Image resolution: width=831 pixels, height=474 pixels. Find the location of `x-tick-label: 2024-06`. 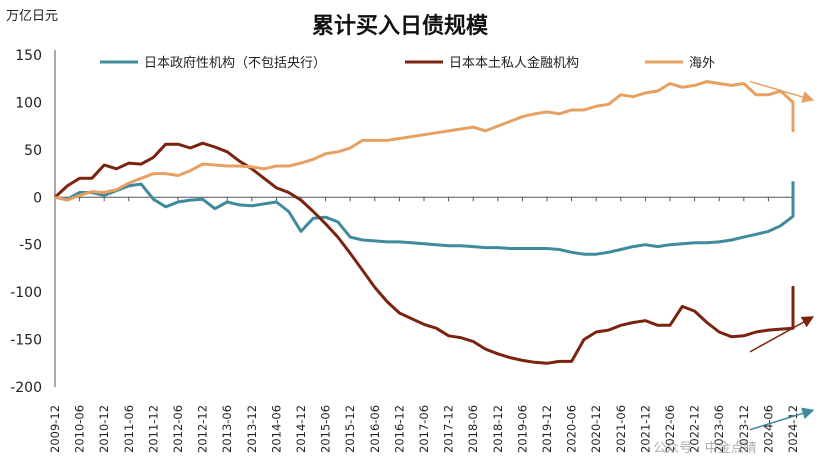

x-tick-label: 2024-06 is located at coordinates (768, 429).